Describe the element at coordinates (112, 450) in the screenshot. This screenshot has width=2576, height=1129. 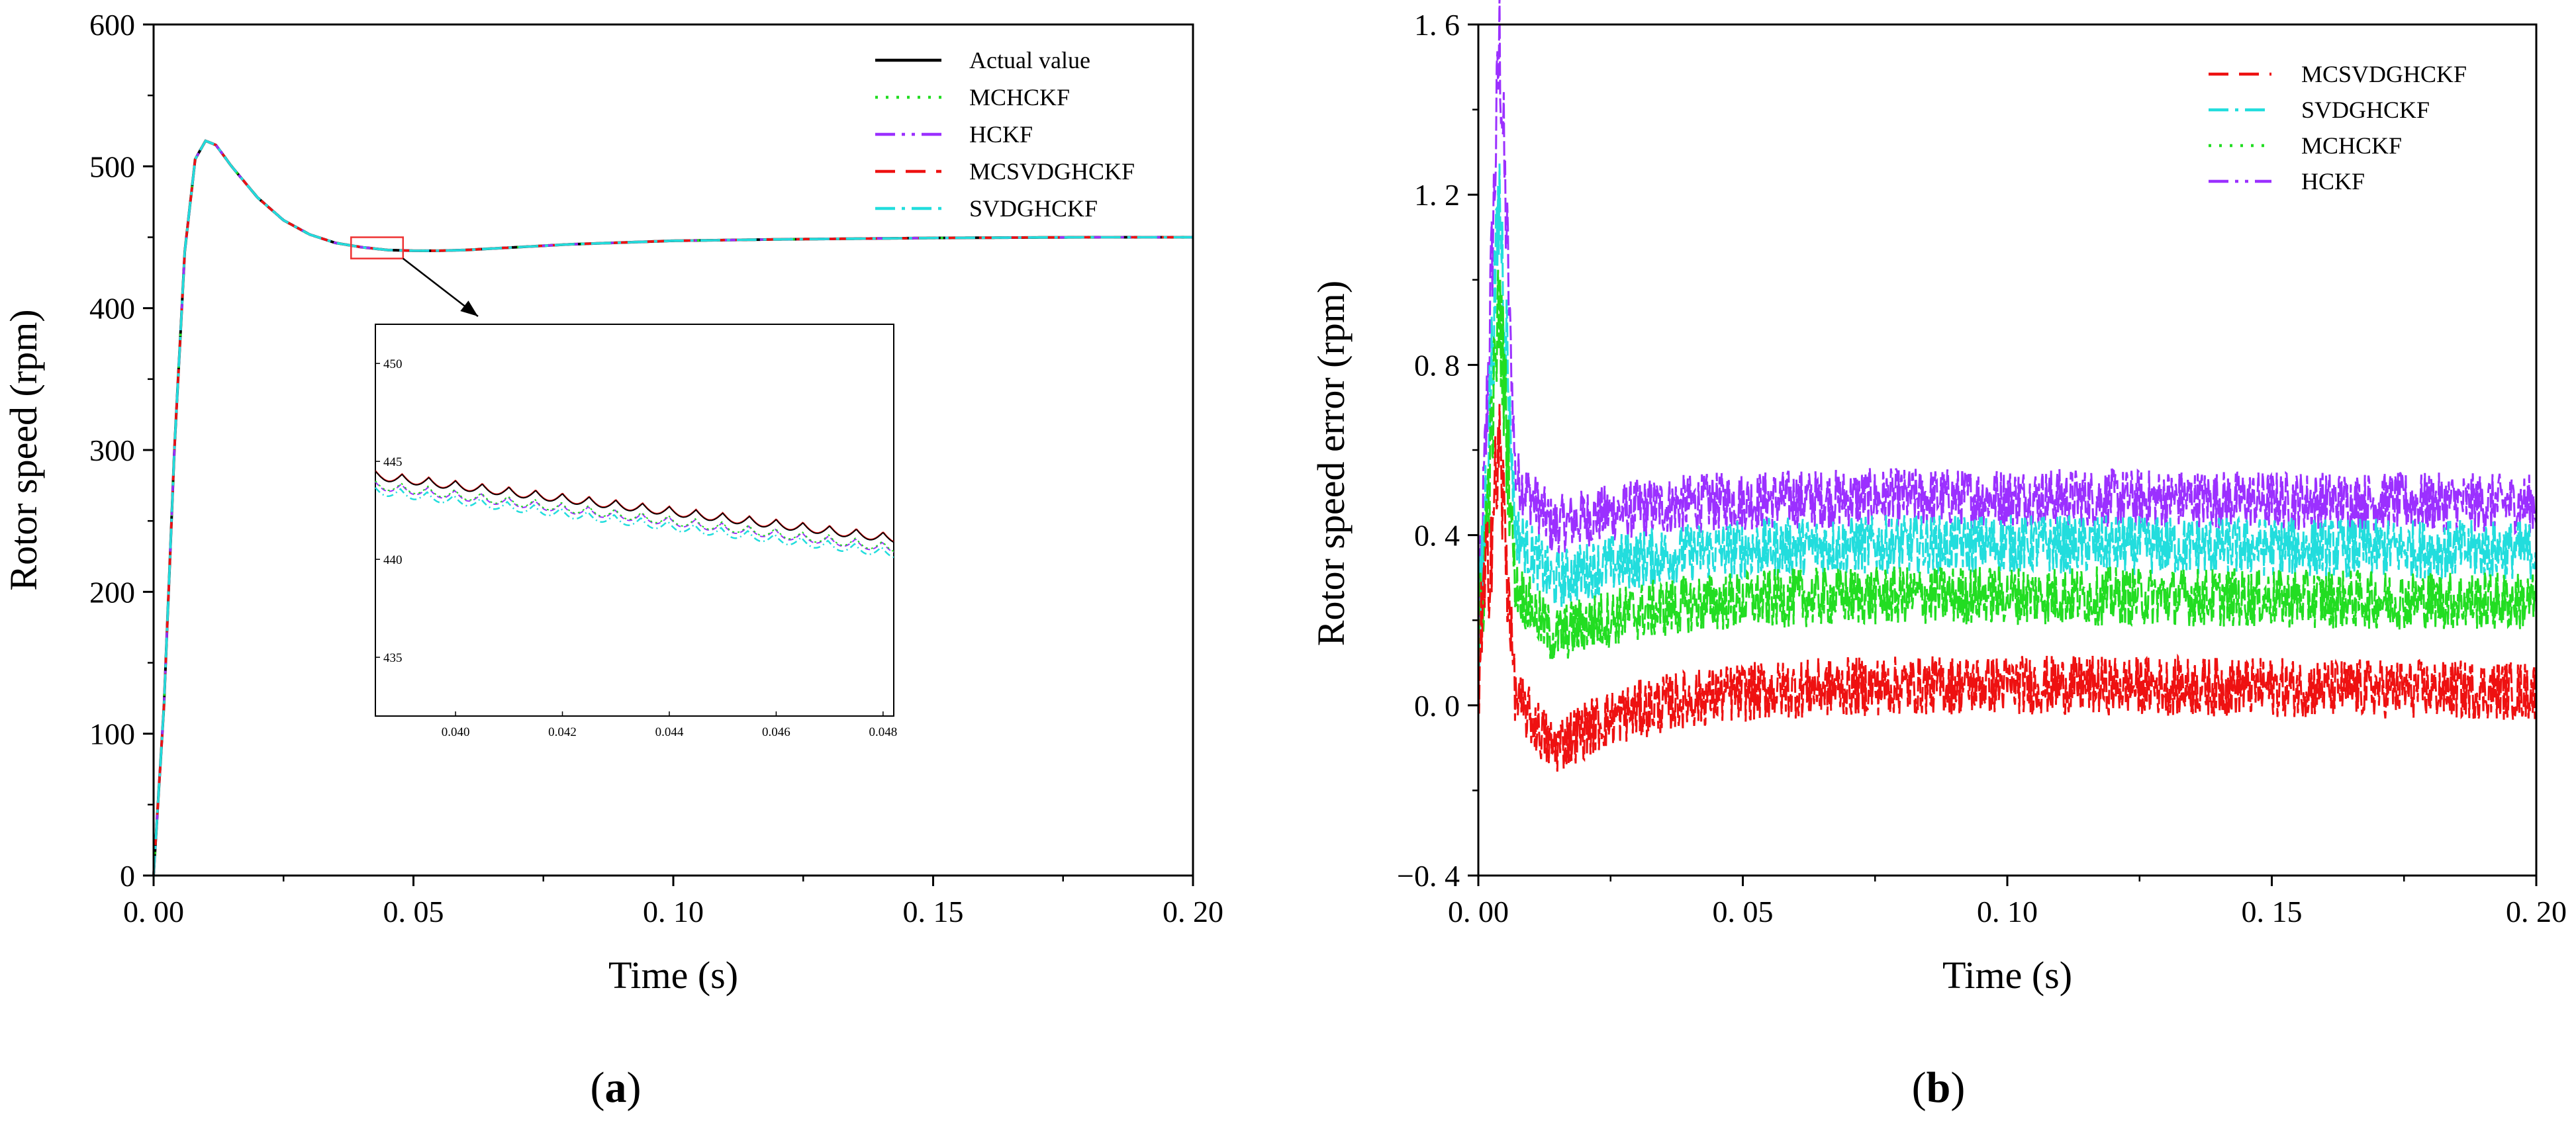
I see `panel-a-y-tick-label: 300` at that location.